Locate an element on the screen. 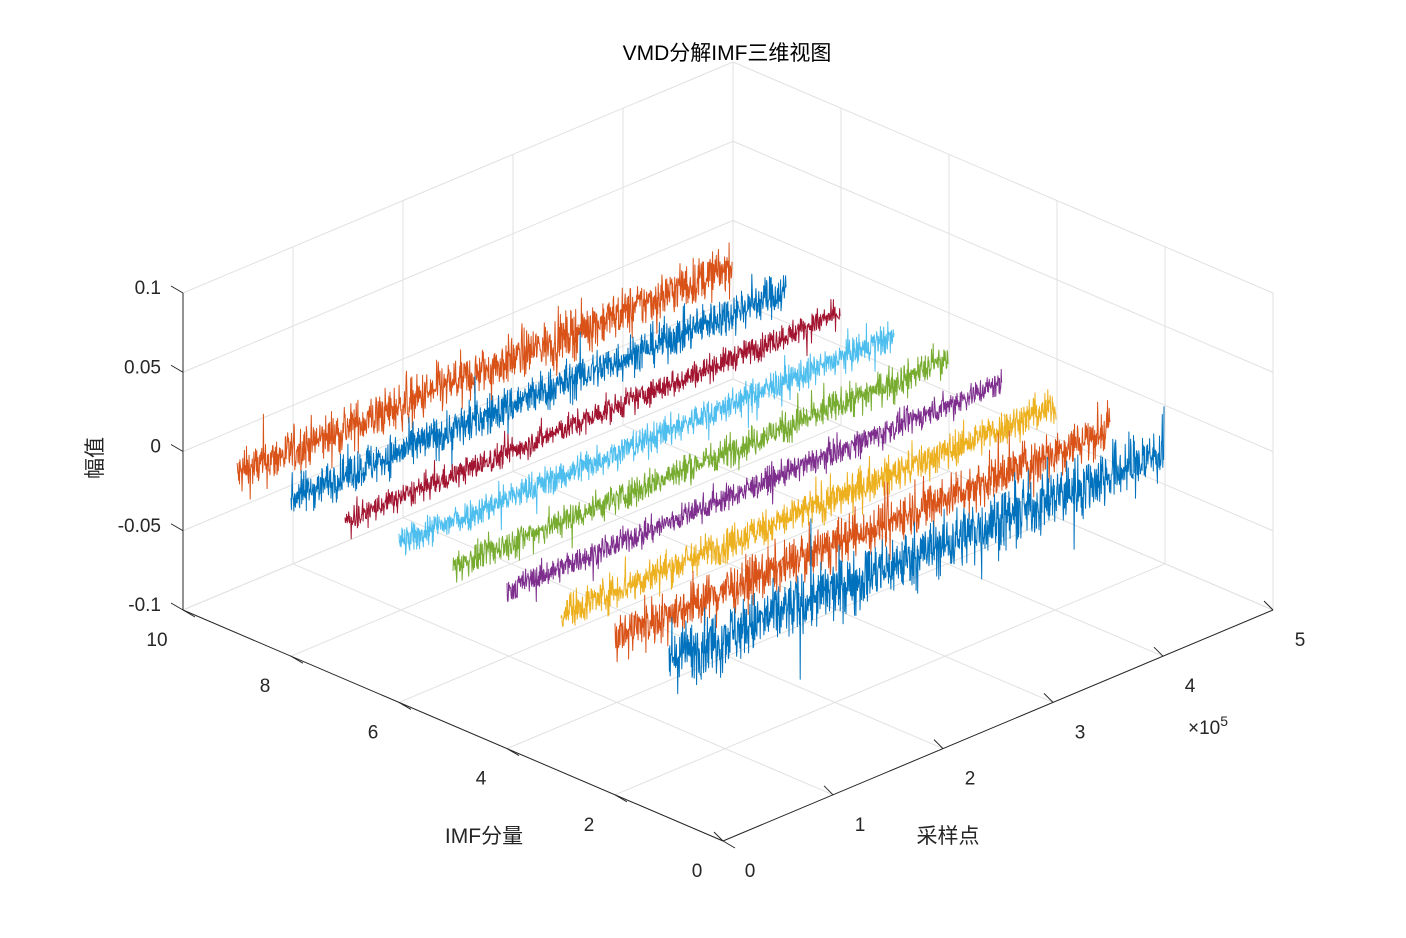 The width and height of the screenshot is (1406, 938). chart-title: VMD分解IMF三维视图 is located at coordinates (727, 53).